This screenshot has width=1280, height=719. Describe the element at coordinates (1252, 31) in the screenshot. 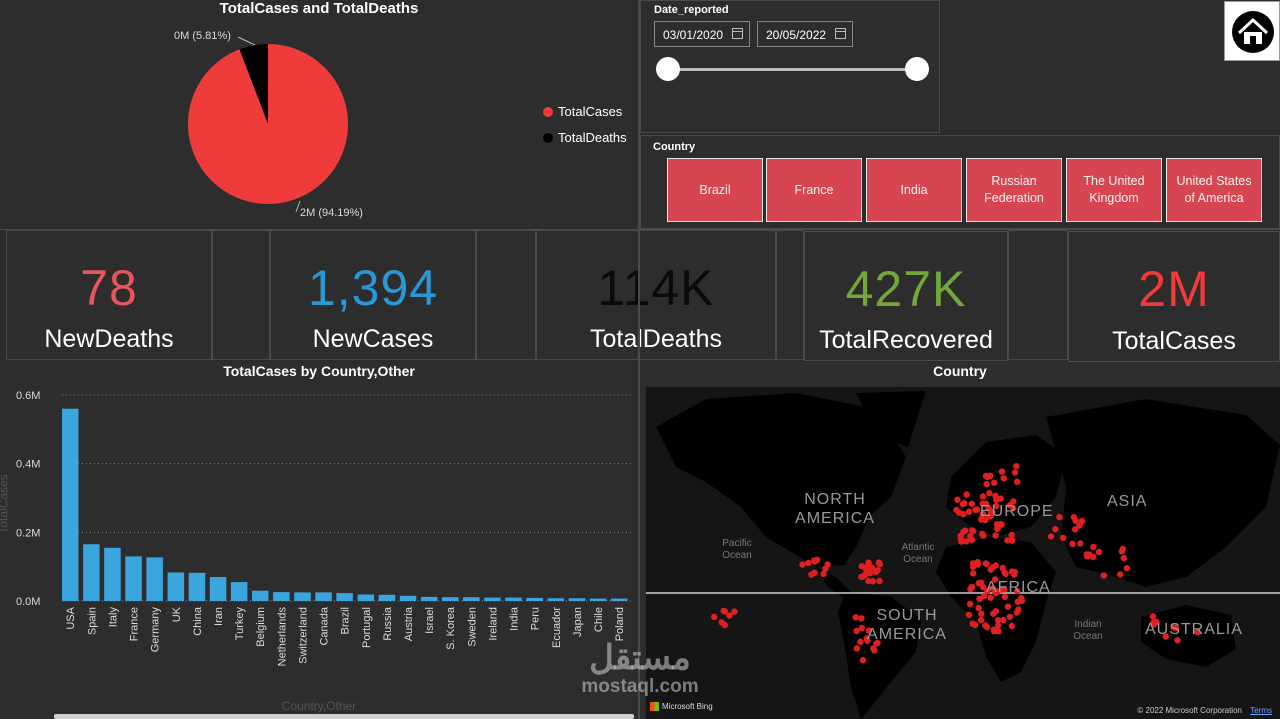

I see `home-button` at that location.